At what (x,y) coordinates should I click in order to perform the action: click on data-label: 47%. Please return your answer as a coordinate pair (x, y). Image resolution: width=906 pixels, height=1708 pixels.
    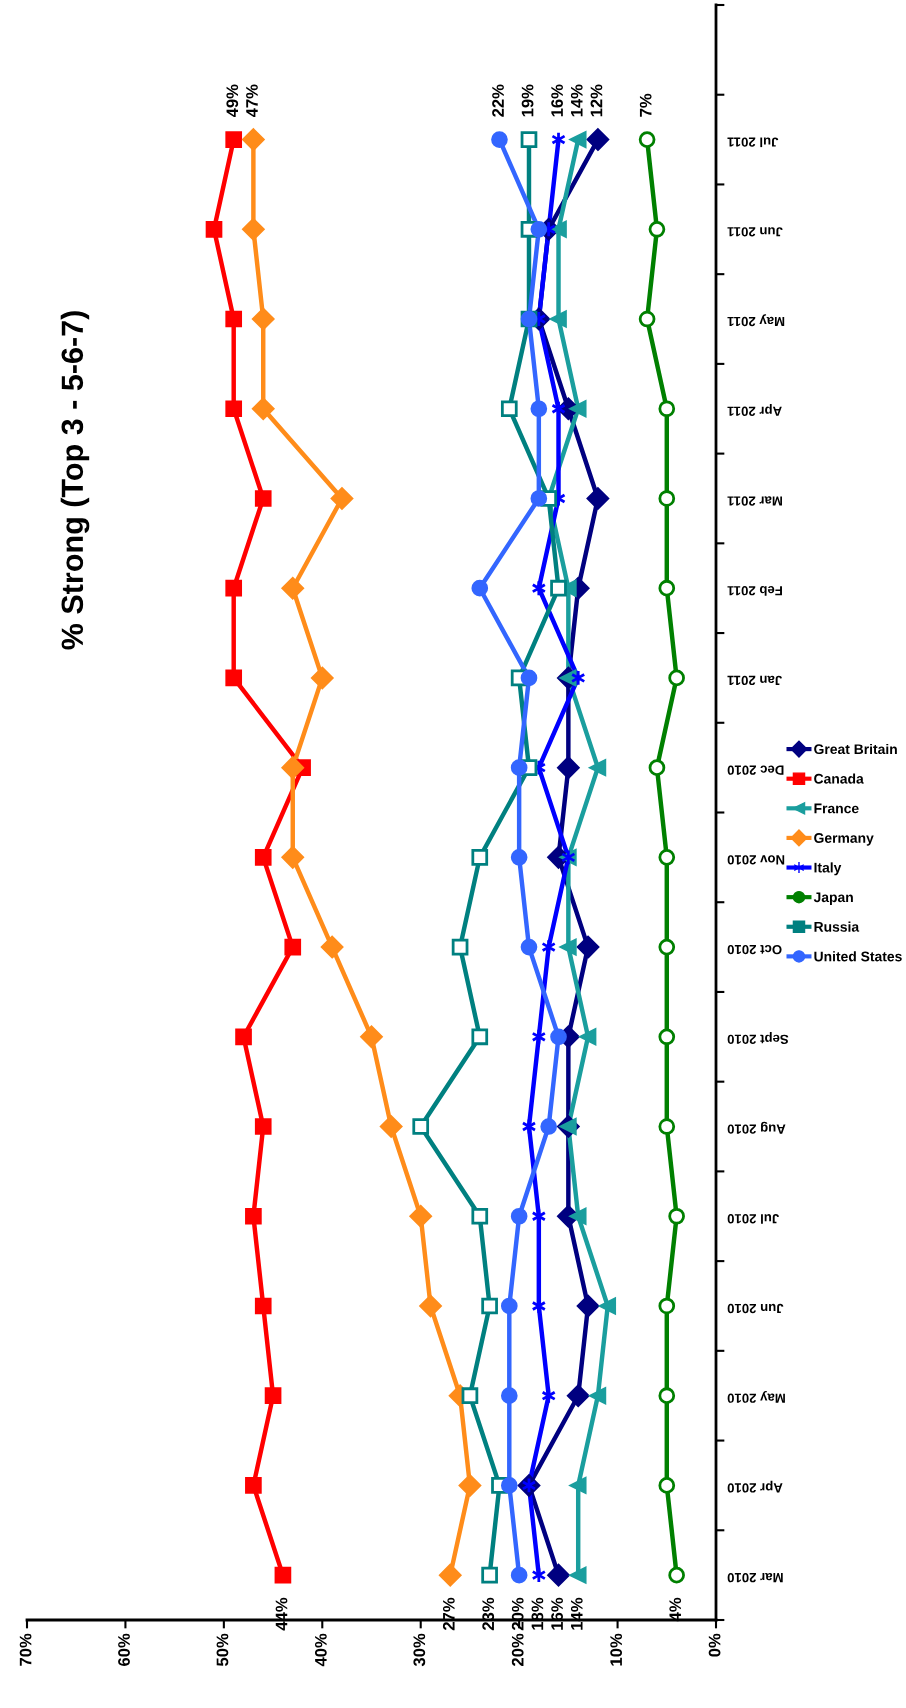
    Looking at the image, I should click on (252, 101).